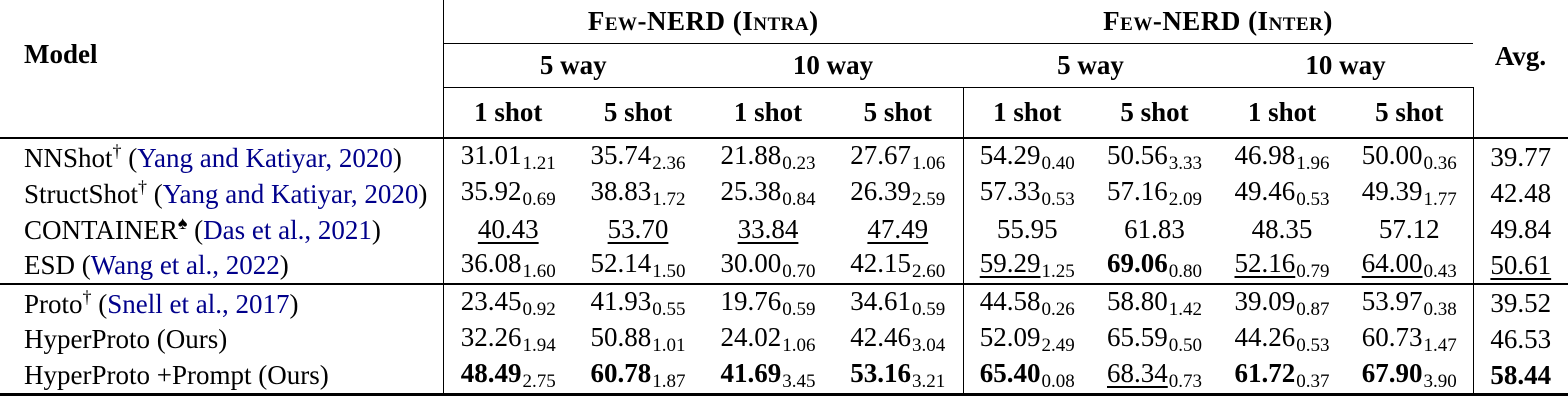 The image size is (1568, 408). I want to click on score-value: 49.39, so click(1392, 190).